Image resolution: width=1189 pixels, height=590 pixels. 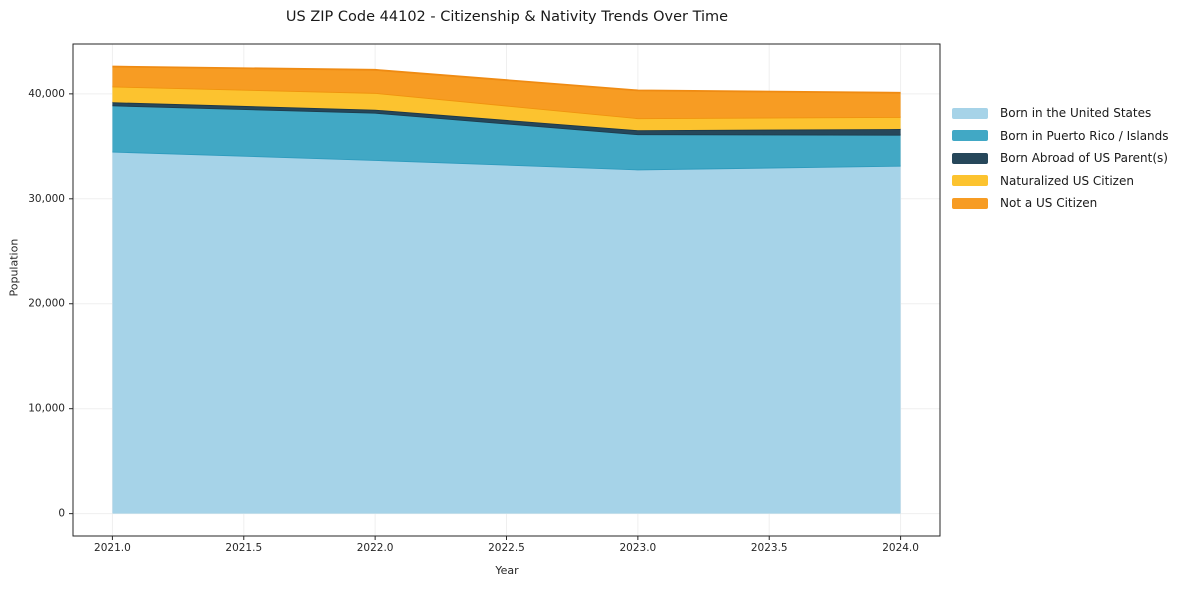 I want to click on y-tick-label: 0, so click(x=61, y=514).